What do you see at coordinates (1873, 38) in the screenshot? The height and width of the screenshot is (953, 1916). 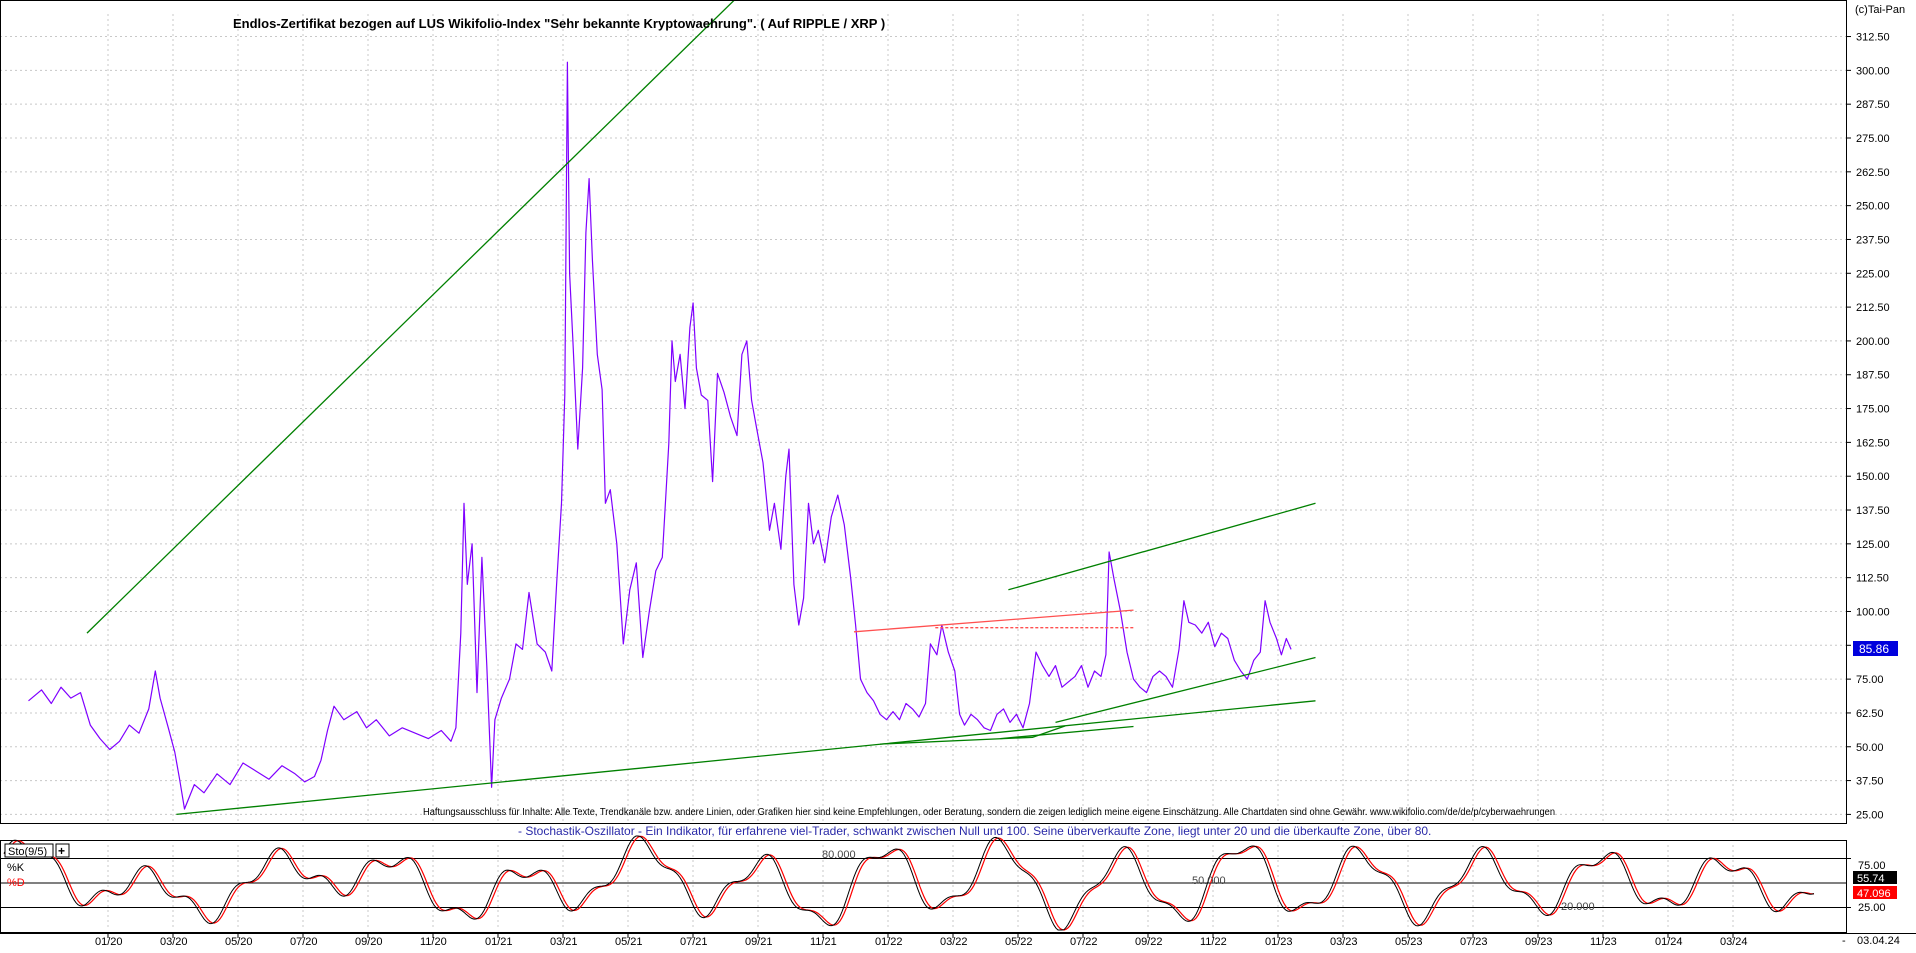 I see `y-tick-label: 312.50` at bounding box center [1873, 38].